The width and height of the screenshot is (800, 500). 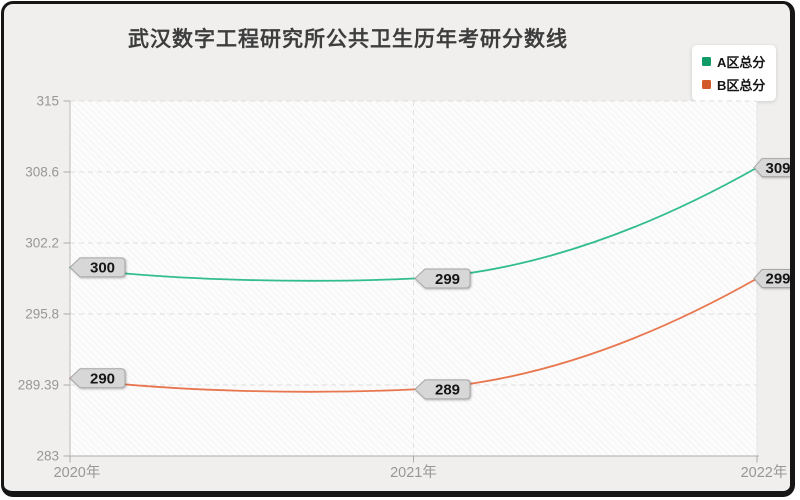 I want to click on a-series-marker-icon, so click(x=706, y=61).